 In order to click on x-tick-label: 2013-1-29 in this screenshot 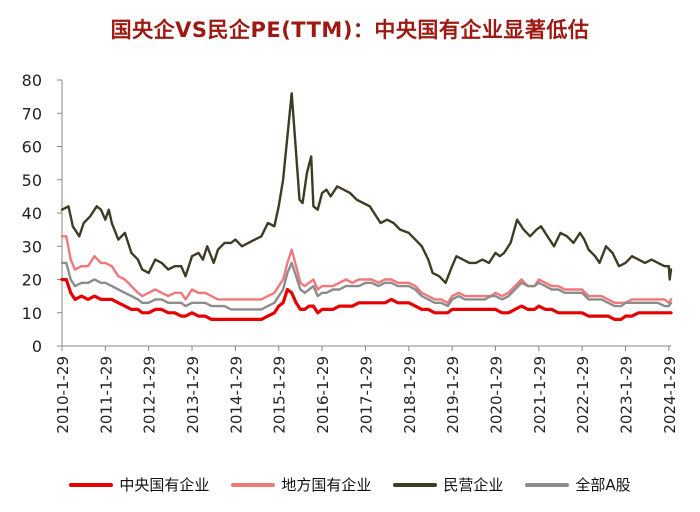, I will do `click(193, 395)`.